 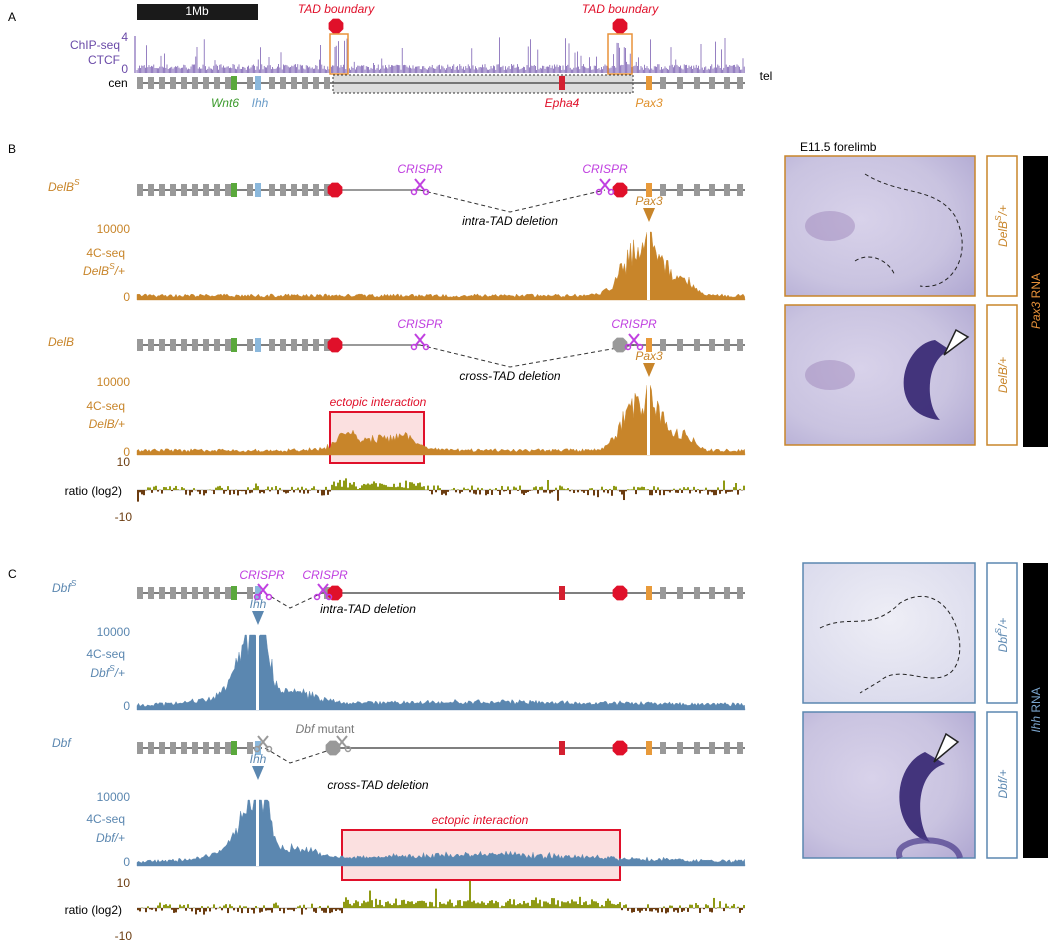 I want to click on scissors, so click(x=628, y=347).